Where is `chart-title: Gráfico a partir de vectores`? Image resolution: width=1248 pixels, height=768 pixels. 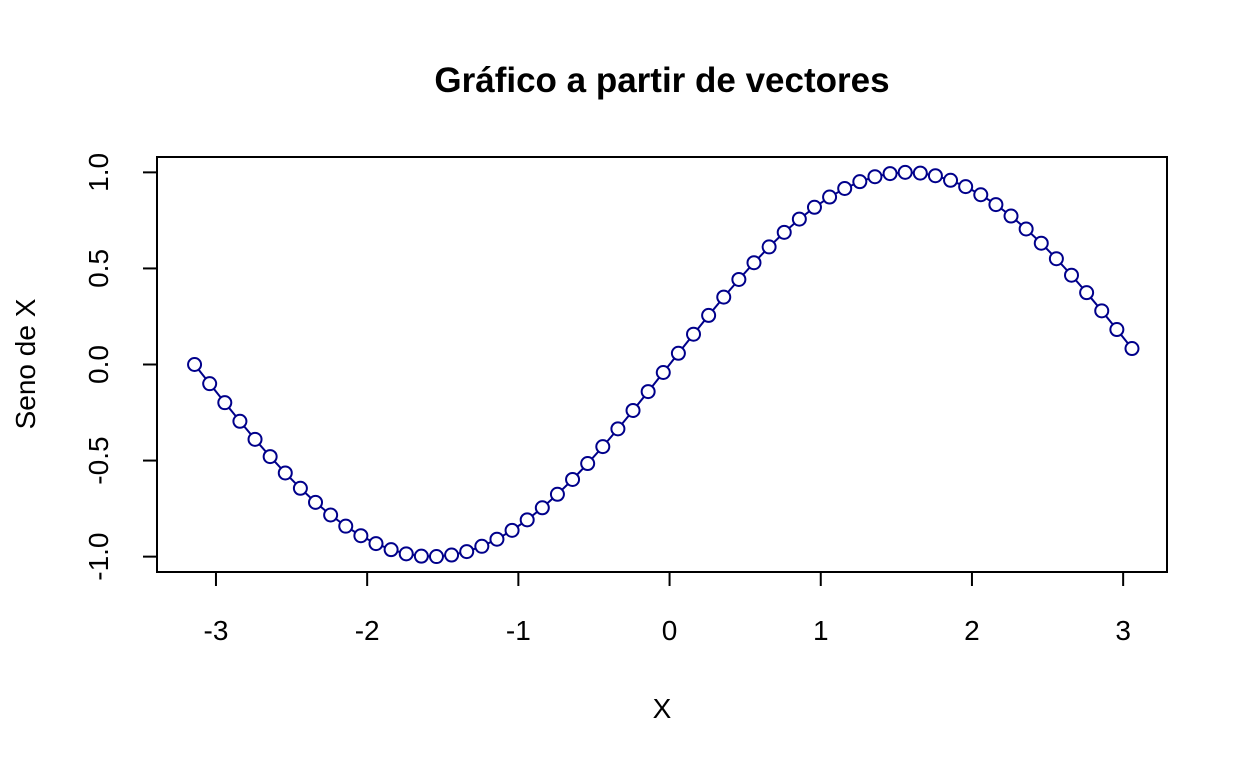 chart-title: Gráfico a partir de vectores is located at coordinates (661, 80).